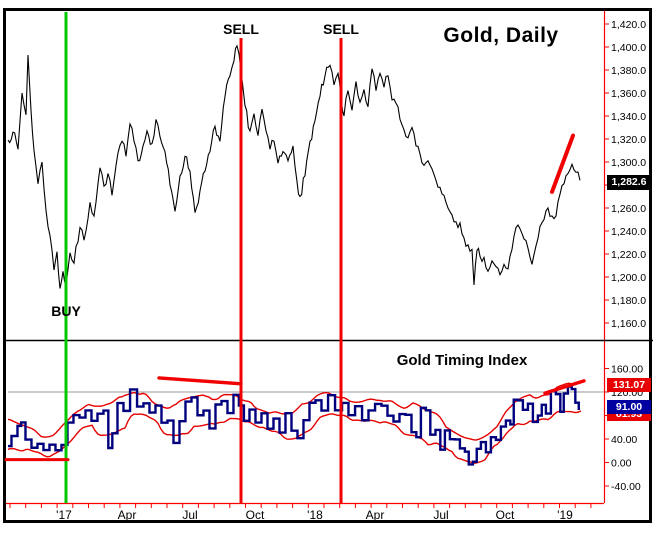 The width and height of the screenshot is (656, 533). What do you see at coordinates (565, 515) in the screenshot?
I see `x-axis-label: '19` at bounding box center [565, 515].